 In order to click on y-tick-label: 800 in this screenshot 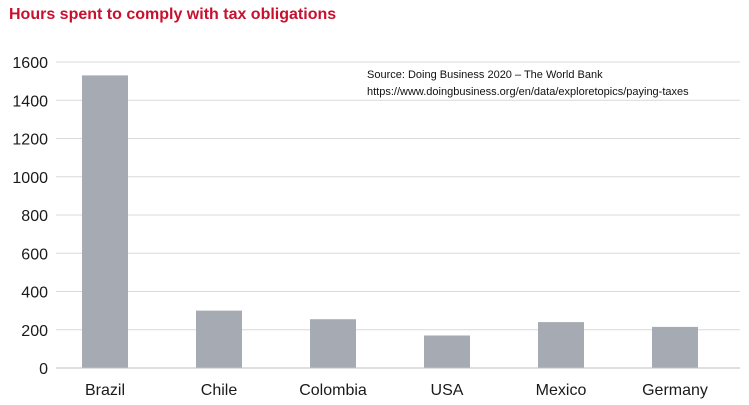, I will do `click(34, 216)`.